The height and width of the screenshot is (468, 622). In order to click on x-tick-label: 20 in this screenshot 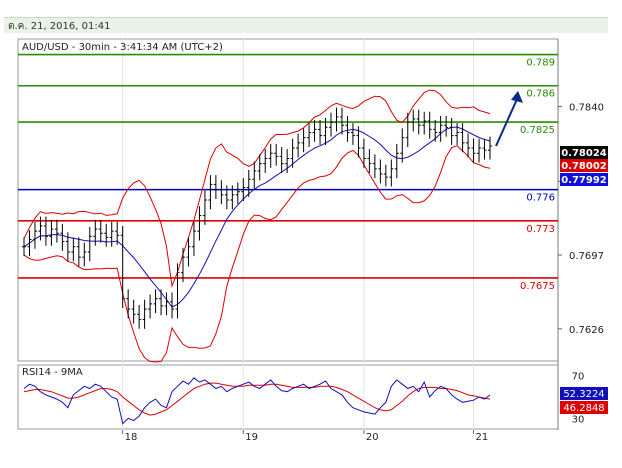, I will do `click(372, 437)`.